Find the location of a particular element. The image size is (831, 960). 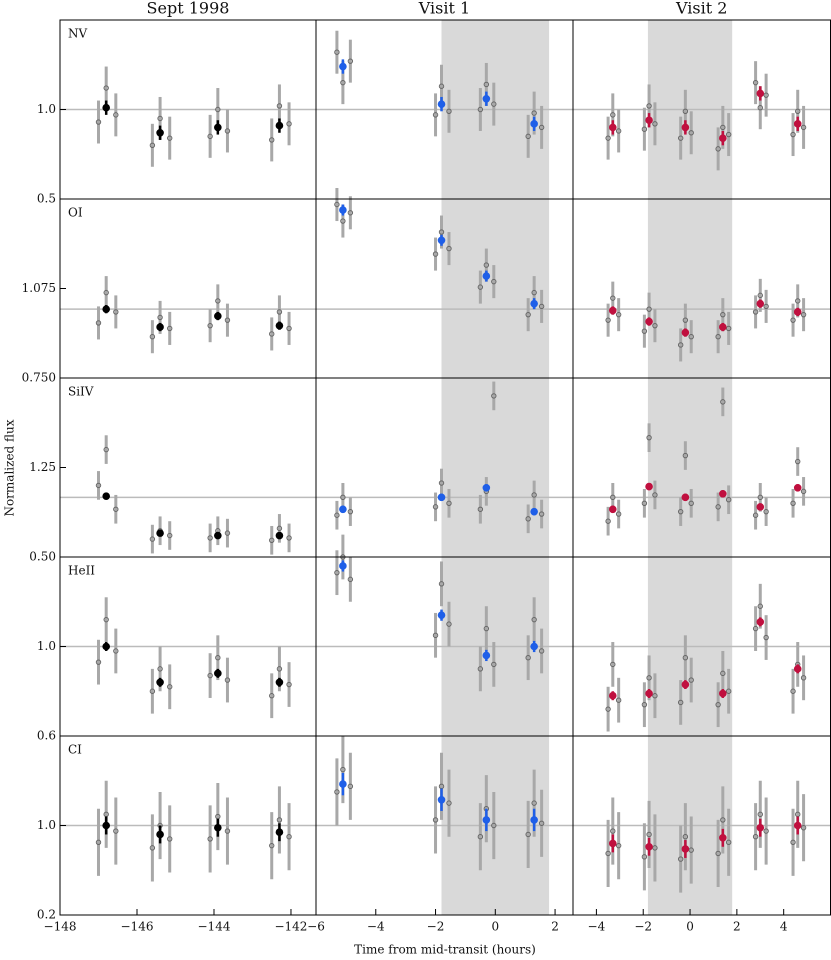

transit-window is located at coordinates (690, 467).